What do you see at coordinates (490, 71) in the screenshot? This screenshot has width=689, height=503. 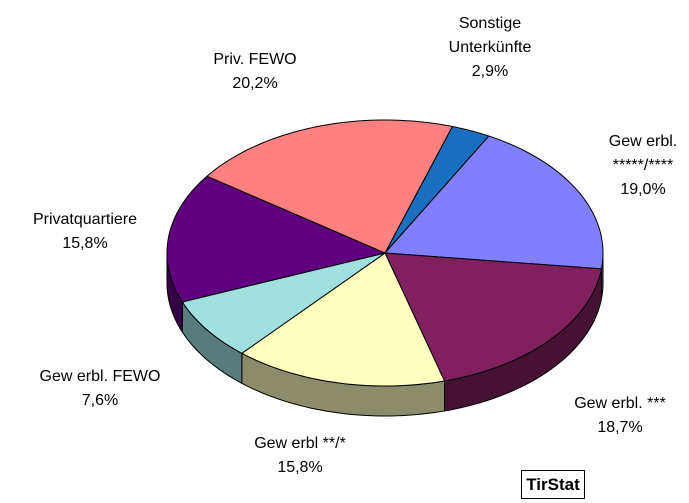 I see `slice-value: 2,9%` at bounding box center [490, 71].